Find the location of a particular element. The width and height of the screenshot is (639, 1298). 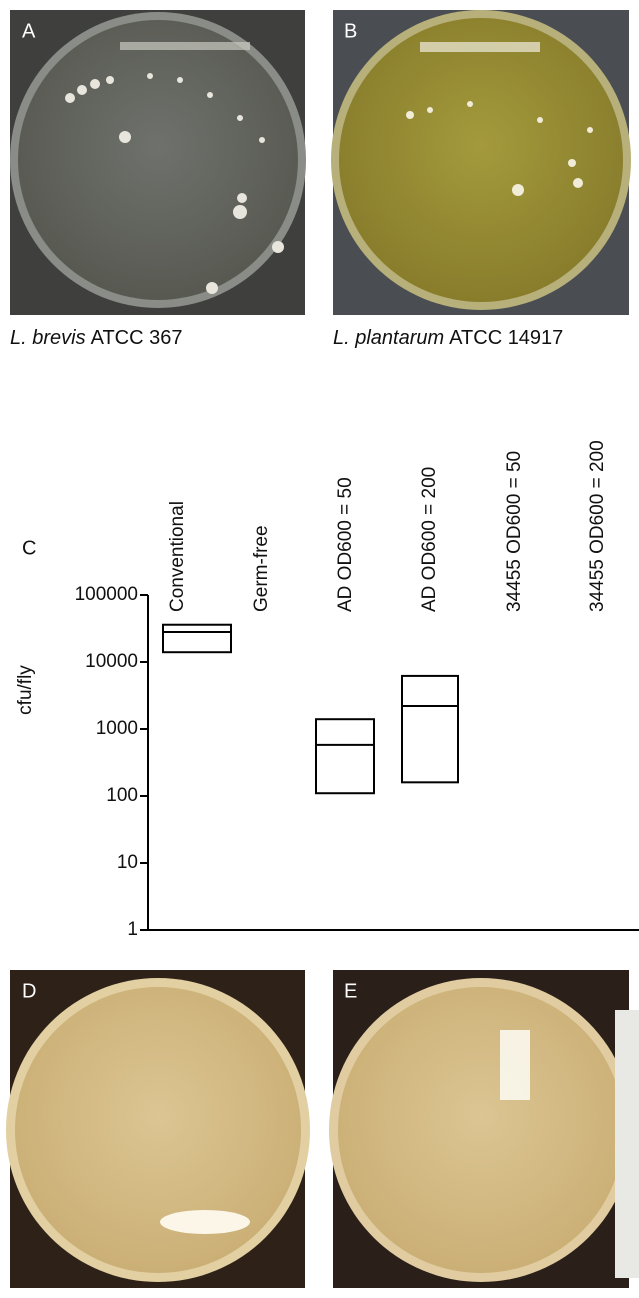

panel-letter: C is located at coordinates (29, 548).